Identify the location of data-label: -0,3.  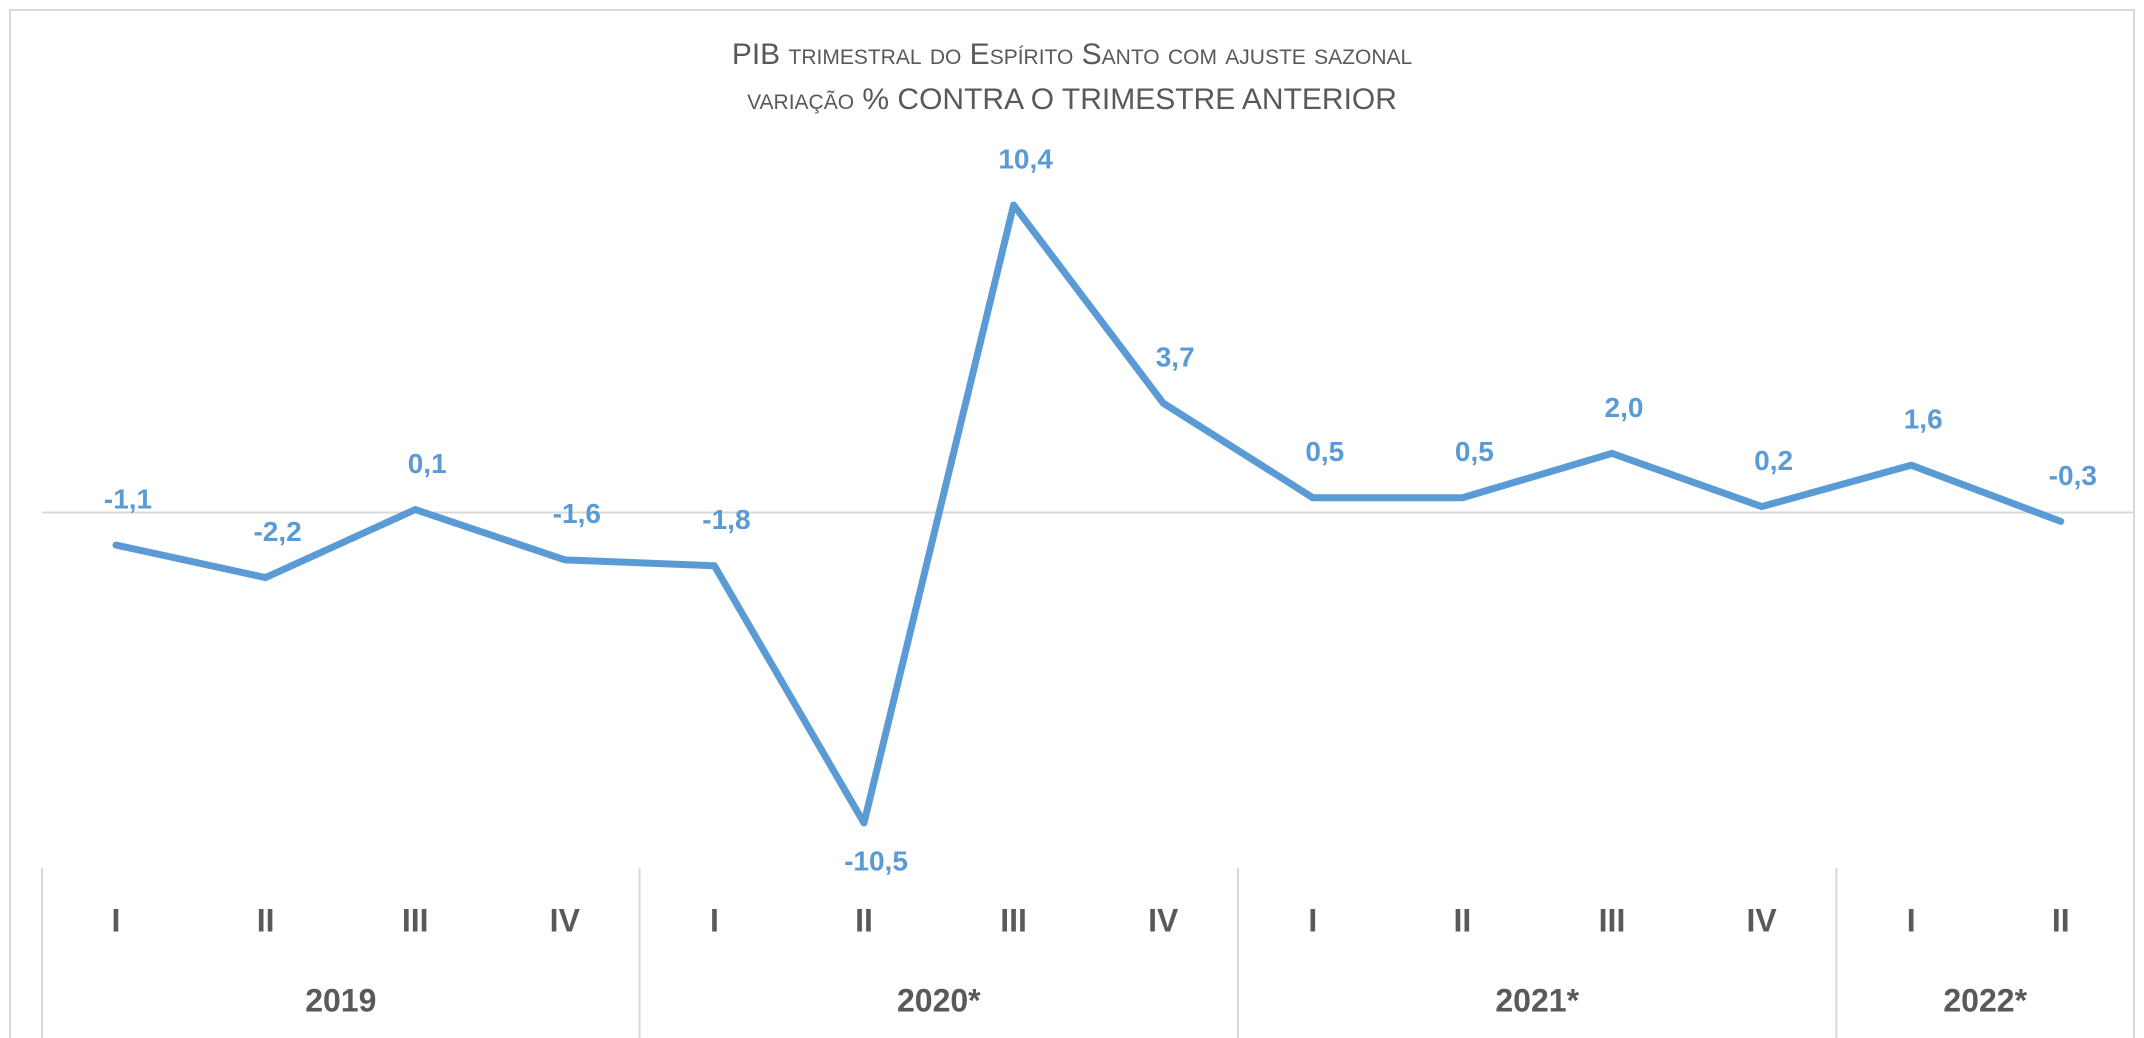
(2073, 475).